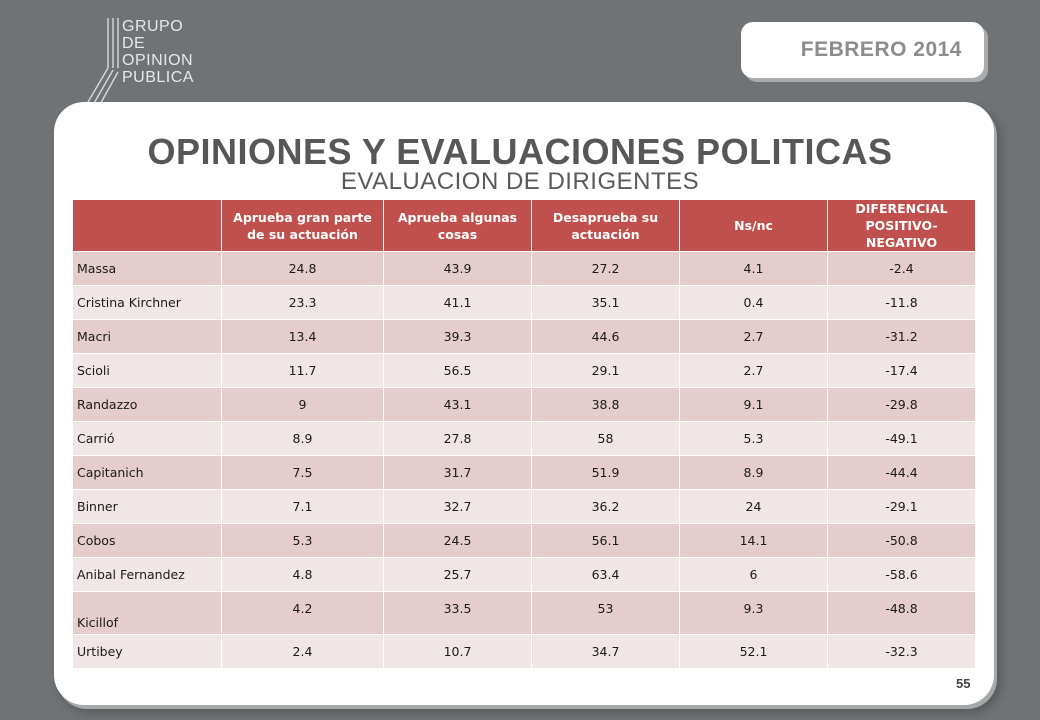 The image size is (1040, 720). What do you see at coordinates (605, 225) in the screenshot?
I see `header-cell-disapprove: Desaprueba su actuación` at bounding box center [605, 225].